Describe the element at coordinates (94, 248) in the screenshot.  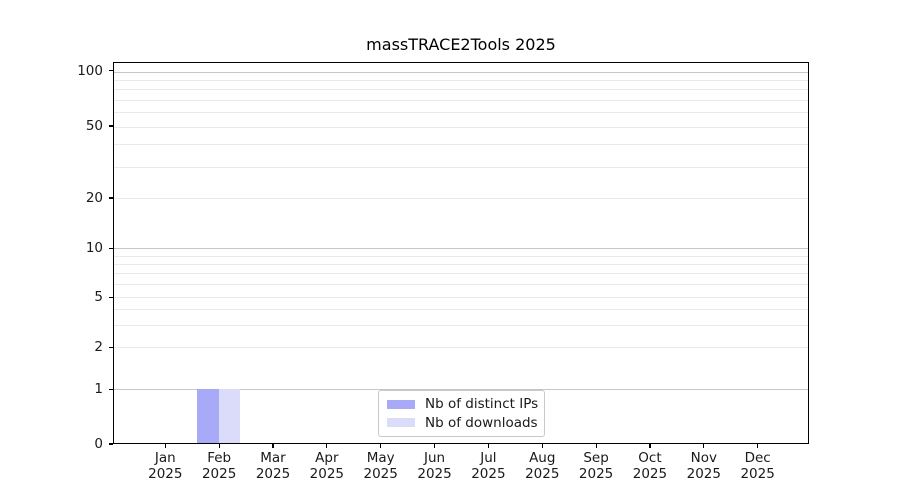
I see `y-tick-label-10: 10` at that location.